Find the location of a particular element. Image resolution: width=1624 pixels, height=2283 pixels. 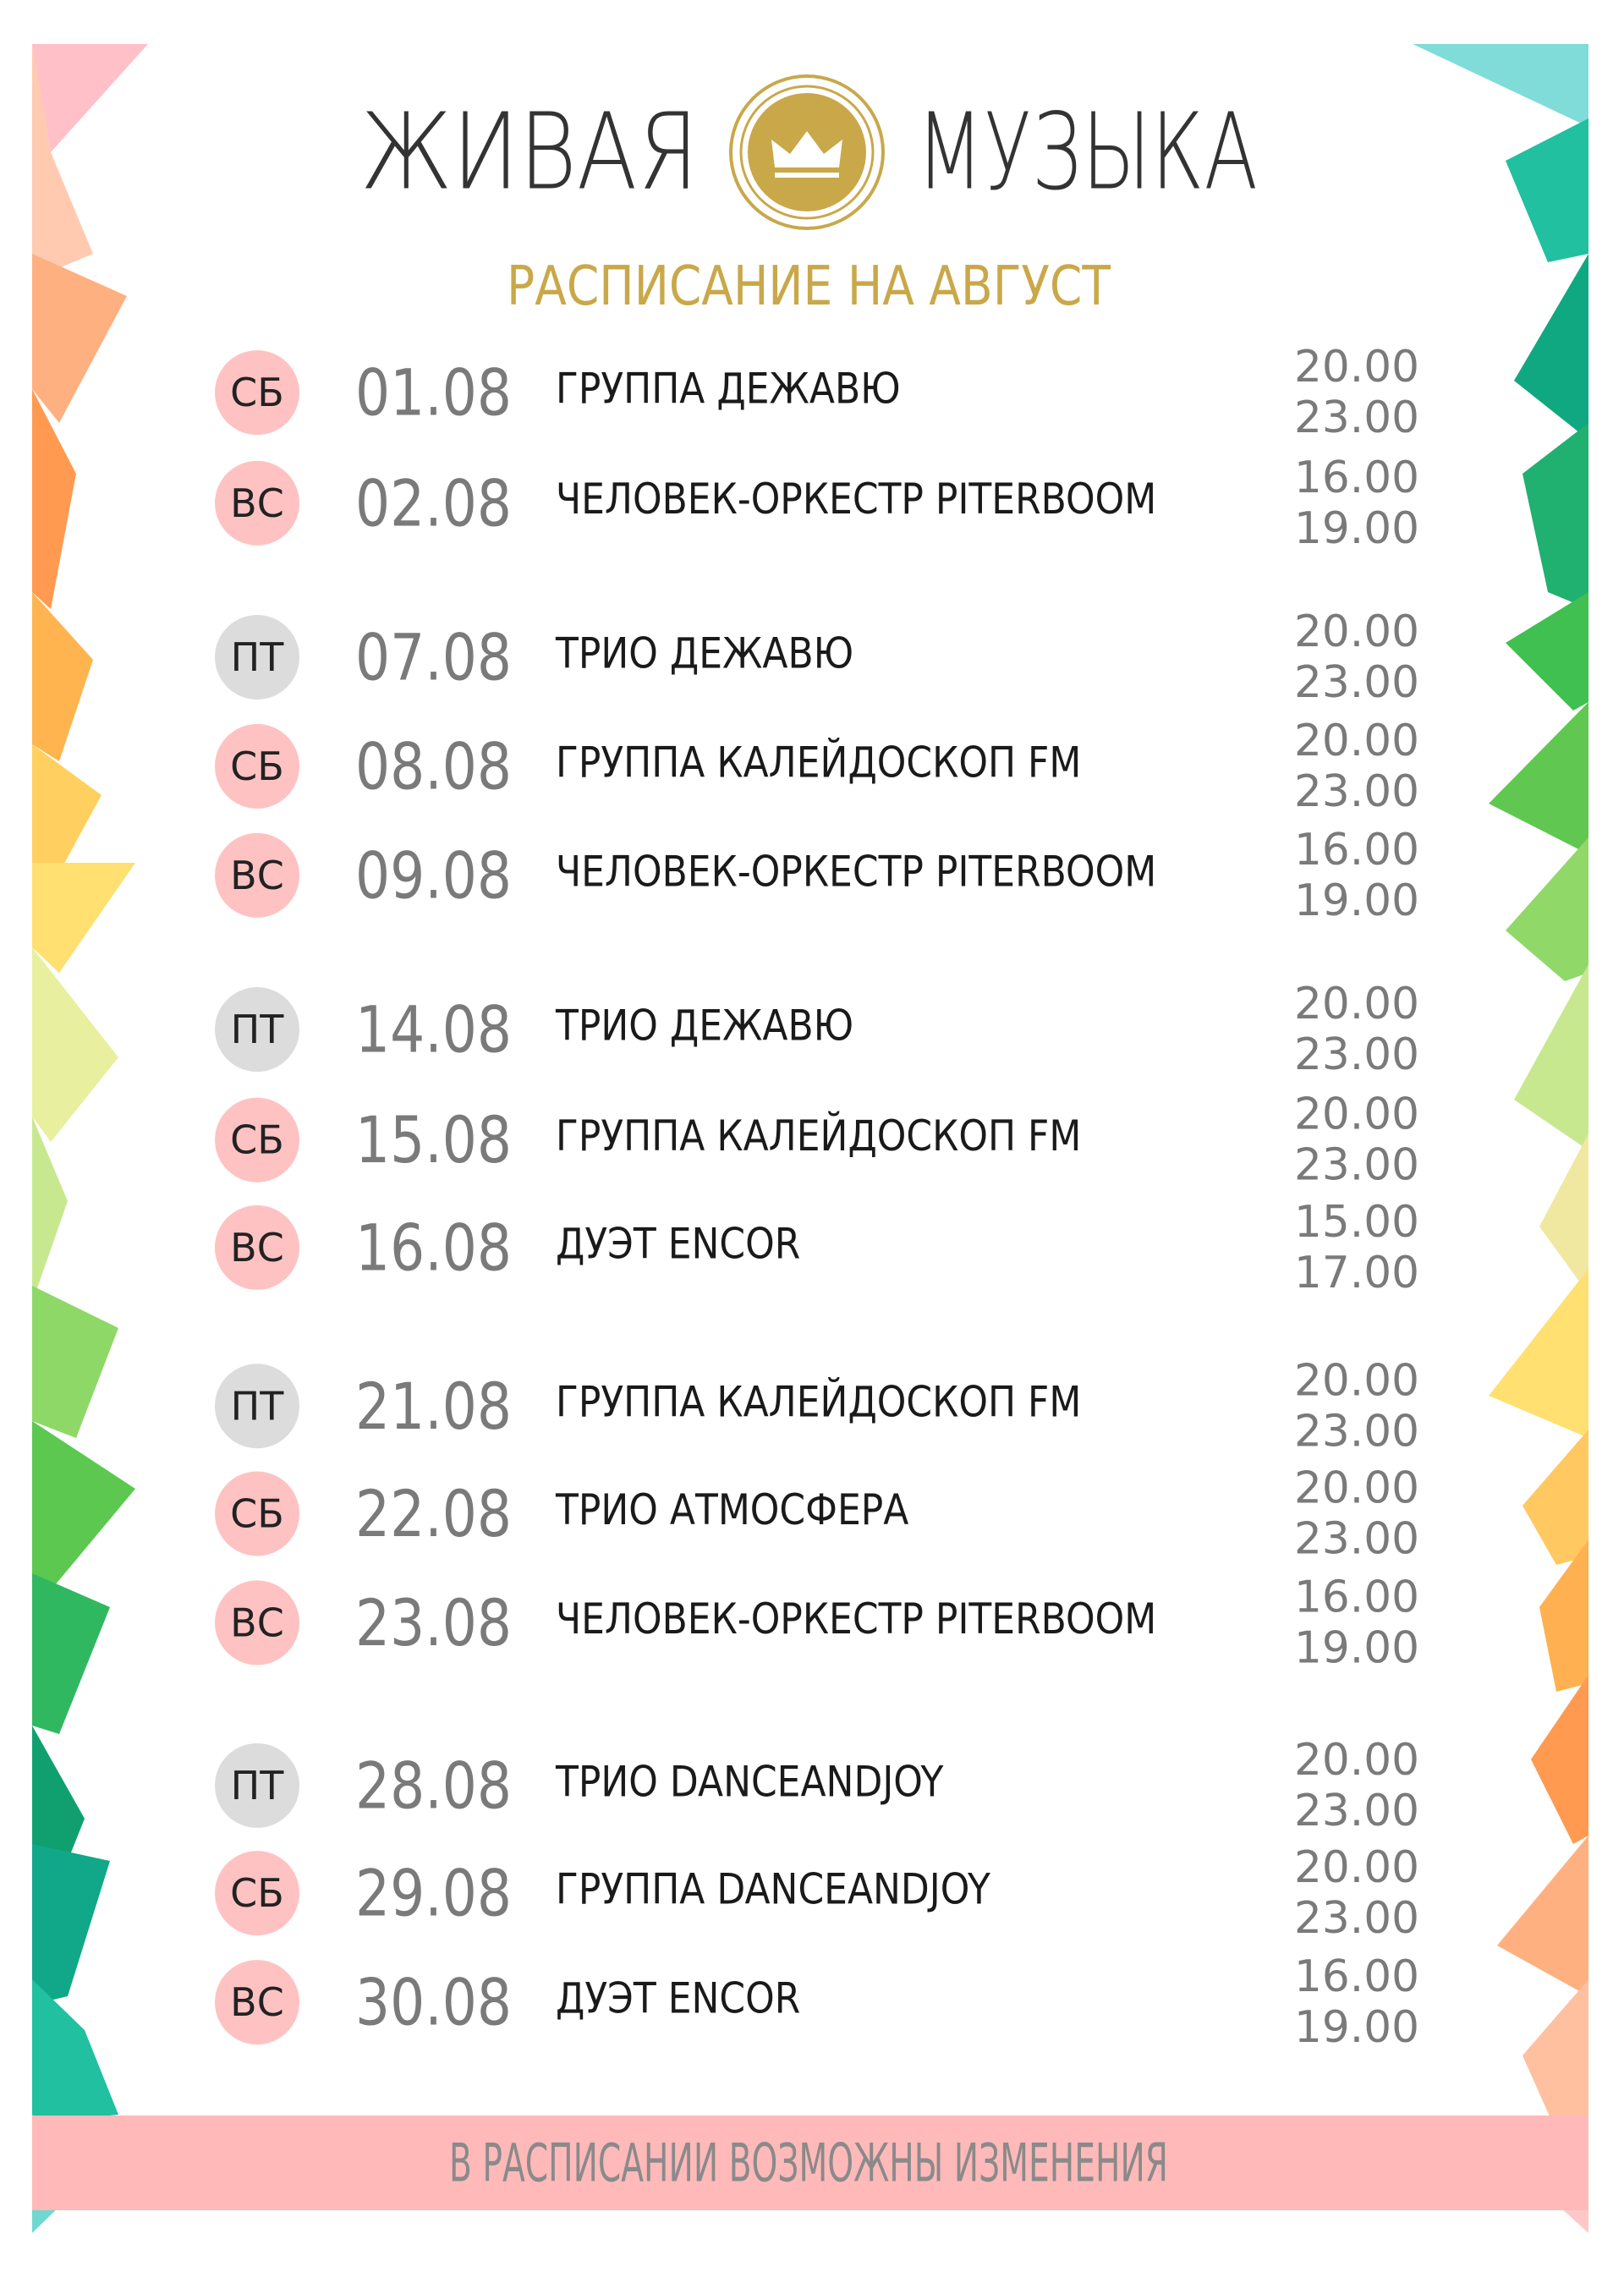

date: 22.08 is located at coordinates (434, 1513).